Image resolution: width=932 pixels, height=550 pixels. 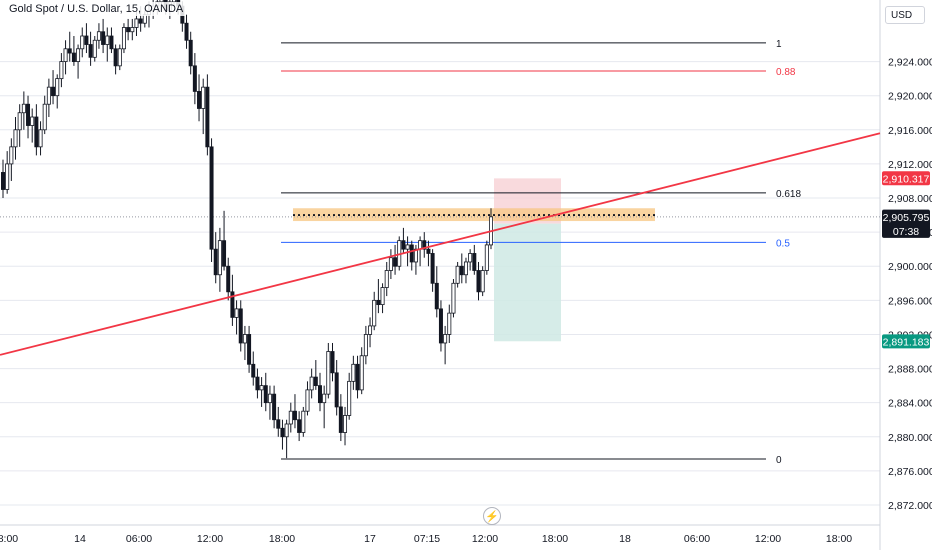 I want to click on y-tick-label: 2,896.000, so click(x=910, y=301).